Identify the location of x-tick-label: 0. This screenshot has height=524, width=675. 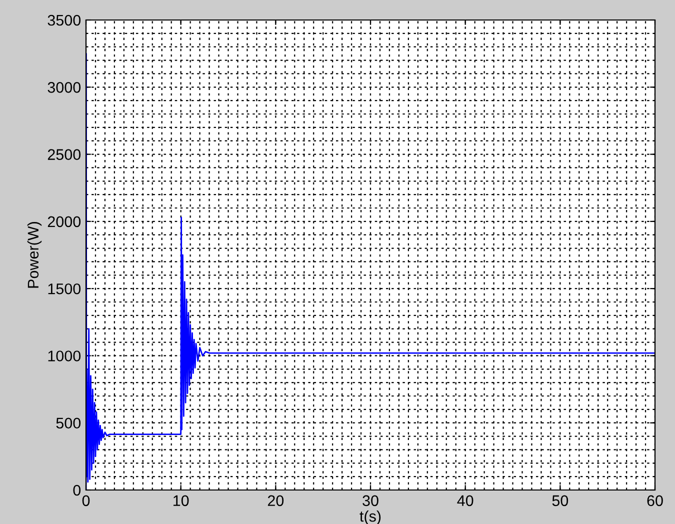
(86, 500).